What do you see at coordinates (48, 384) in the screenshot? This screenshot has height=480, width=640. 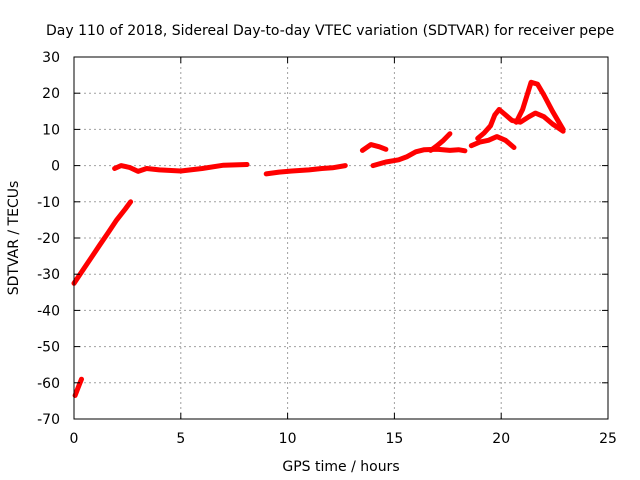 I see `y-tick-label: -60` at bounding box center [48, 384].